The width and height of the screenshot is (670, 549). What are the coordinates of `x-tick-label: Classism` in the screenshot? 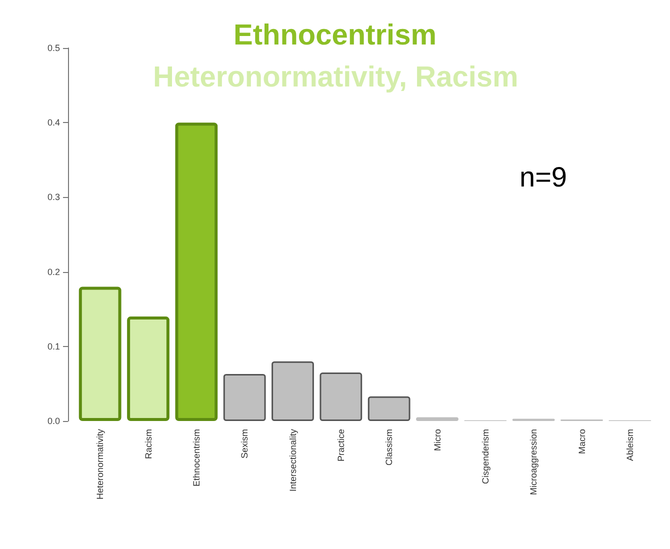 It's located at (389, 447).